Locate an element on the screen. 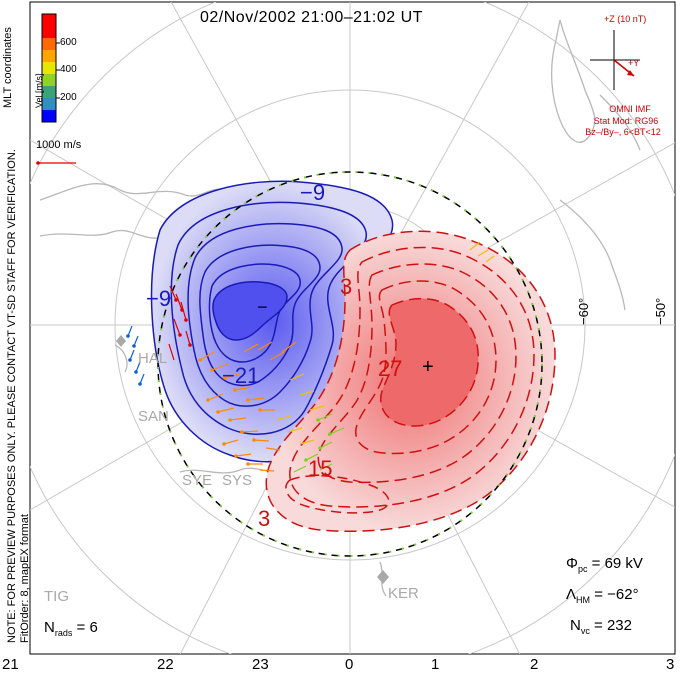  contour-label-neg9-left: −9 is located at coordinates (158, 298).